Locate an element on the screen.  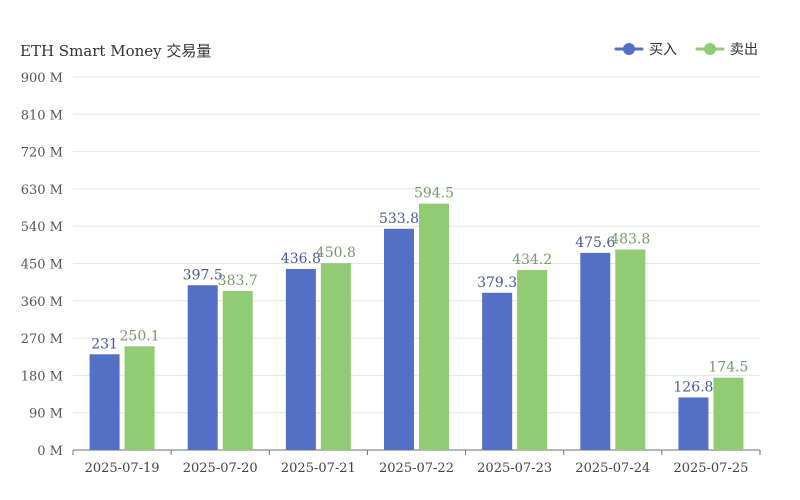
x-tick-label: 2025-07-22 is located at coordinates (416, 468).